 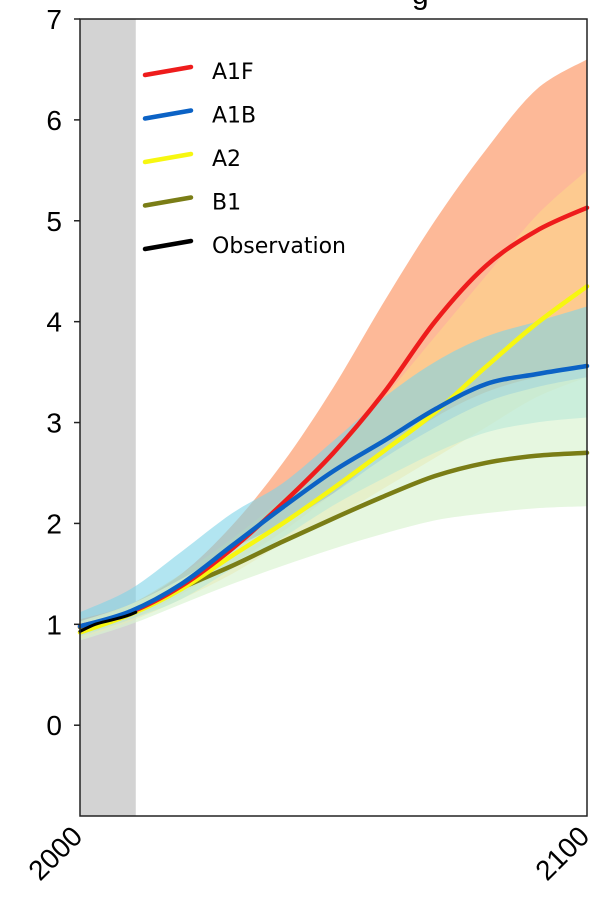 I want to click on legend-label-a1f: A1F, so click(x=233, y=72).